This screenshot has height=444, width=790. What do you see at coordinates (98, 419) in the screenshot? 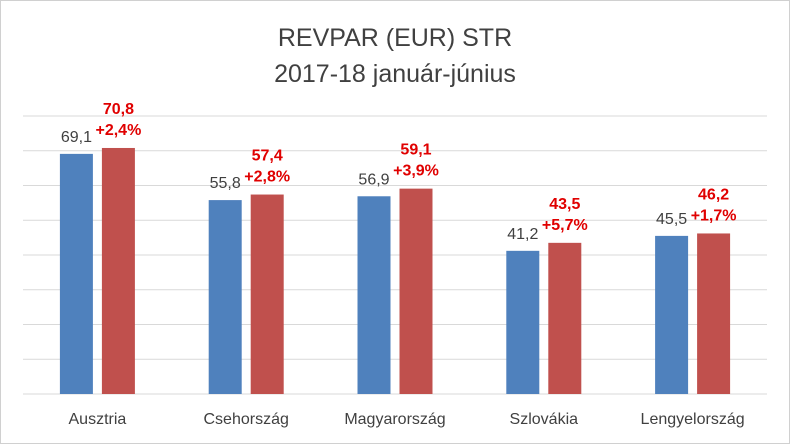
I see `x-tick-label: Ausztria` at bounding box center [98, 419].